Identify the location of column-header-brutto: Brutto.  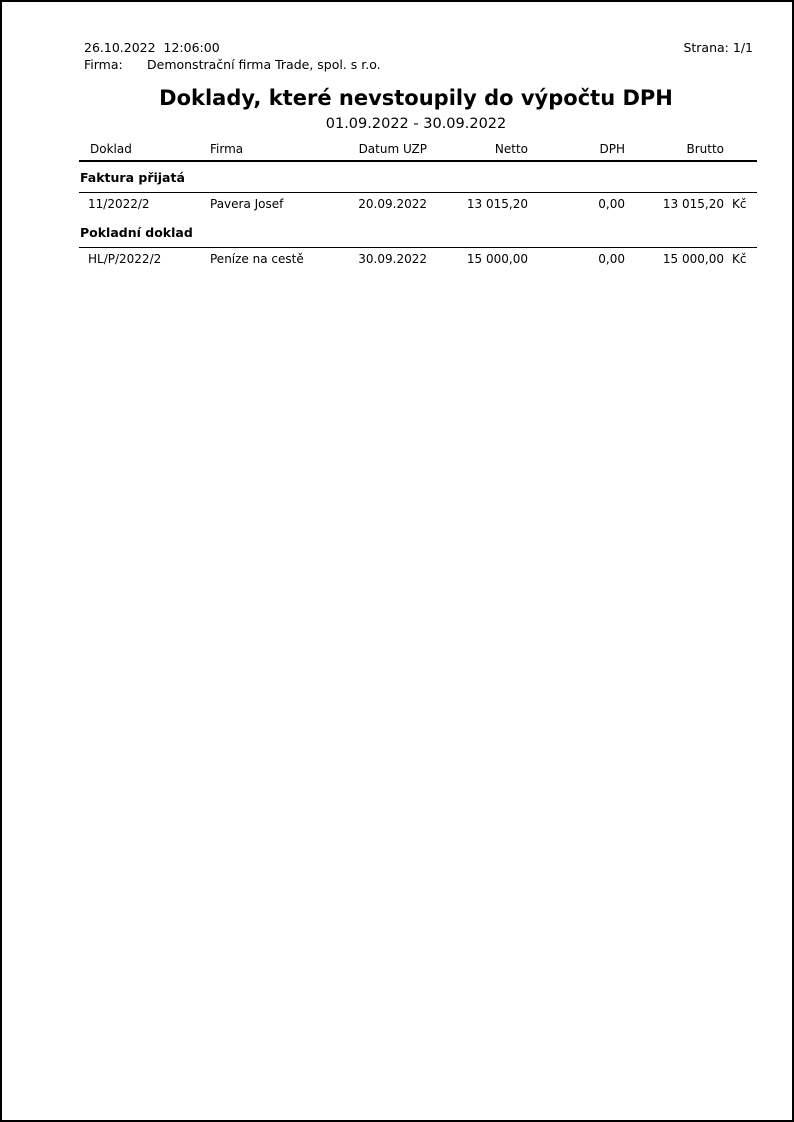
(705, 149).